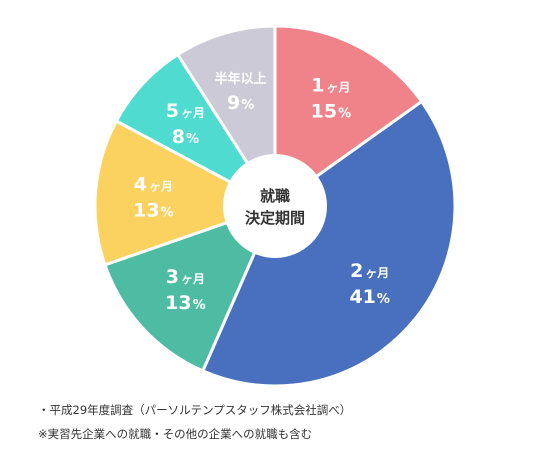 This screenshot has height=461, width=540. What do you see at coordinates (153, 184) in the screenshot?
I see `slice-category-label: 4 ヶ月` at bounding box center [153, 184].